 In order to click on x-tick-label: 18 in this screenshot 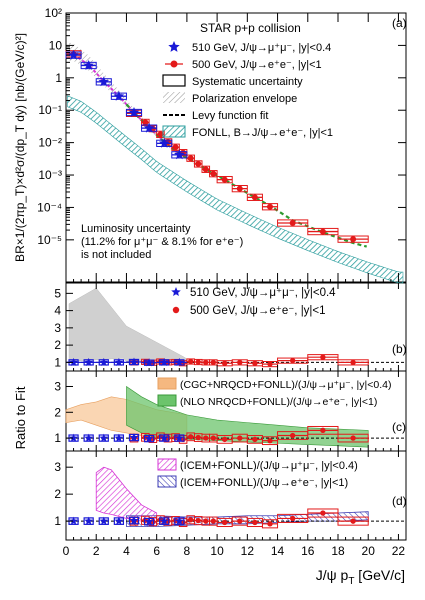, I will do `click(338, 551)`.